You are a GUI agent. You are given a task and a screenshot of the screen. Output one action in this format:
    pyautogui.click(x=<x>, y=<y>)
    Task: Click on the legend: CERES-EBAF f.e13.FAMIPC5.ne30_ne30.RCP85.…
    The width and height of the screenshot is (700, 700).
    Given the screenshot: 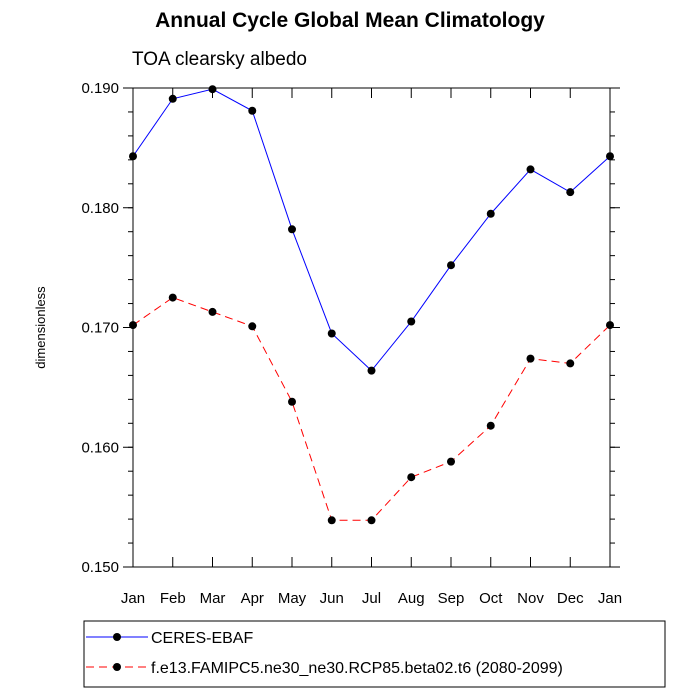 What is the action you would take?
    pyautogui.click(x=374, y=654)
    